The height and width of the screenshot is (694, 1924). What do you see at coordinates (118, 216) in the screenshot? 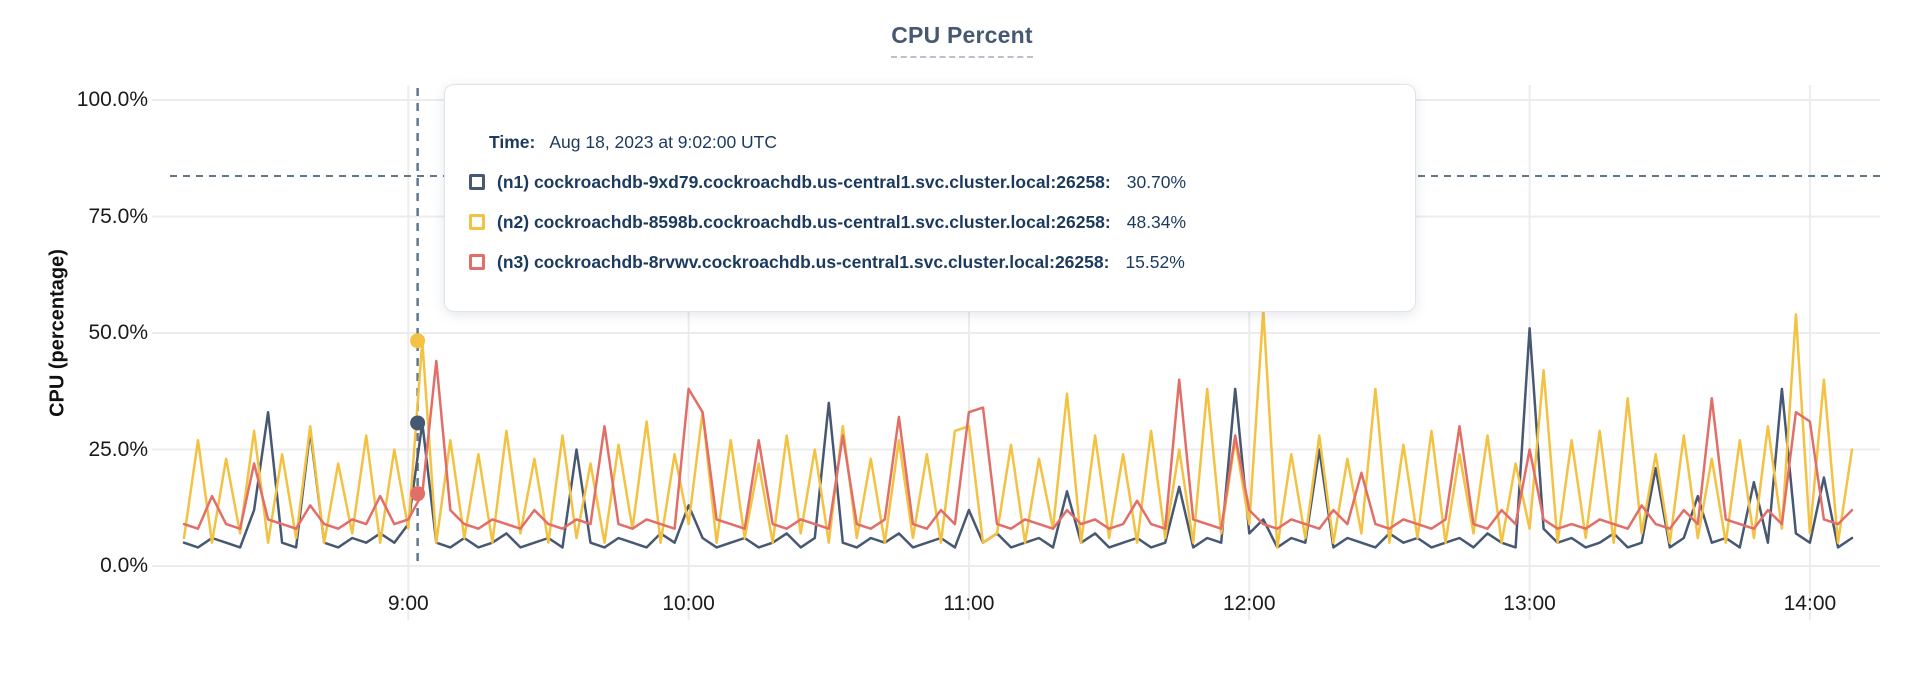
I see `y-tick-label: 75.0%` at bounding box center [118, 216].